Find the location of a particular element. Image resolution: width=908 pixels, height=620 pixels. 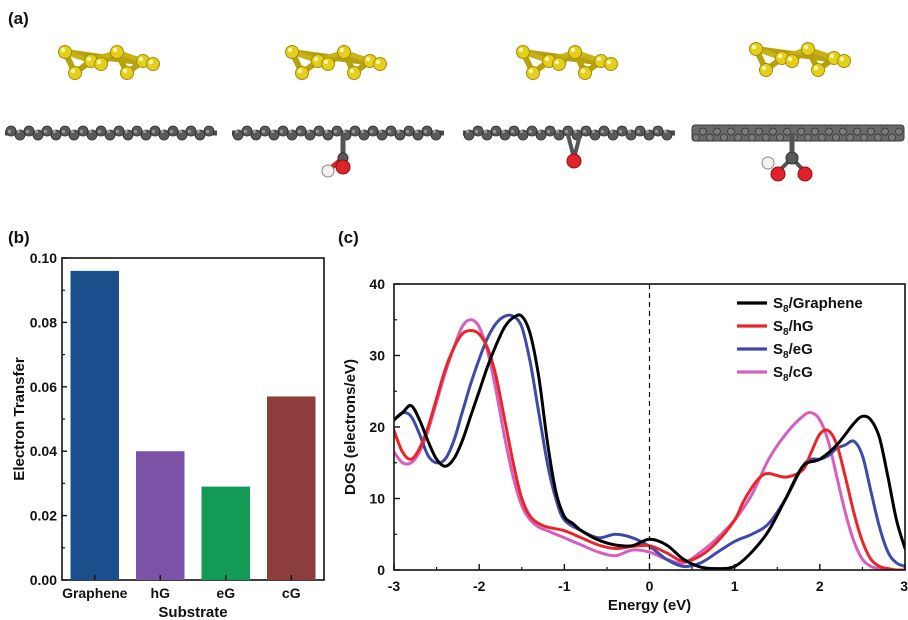

bar-y-axis-title: Electron Transfer is located at coordinates (19, 419).